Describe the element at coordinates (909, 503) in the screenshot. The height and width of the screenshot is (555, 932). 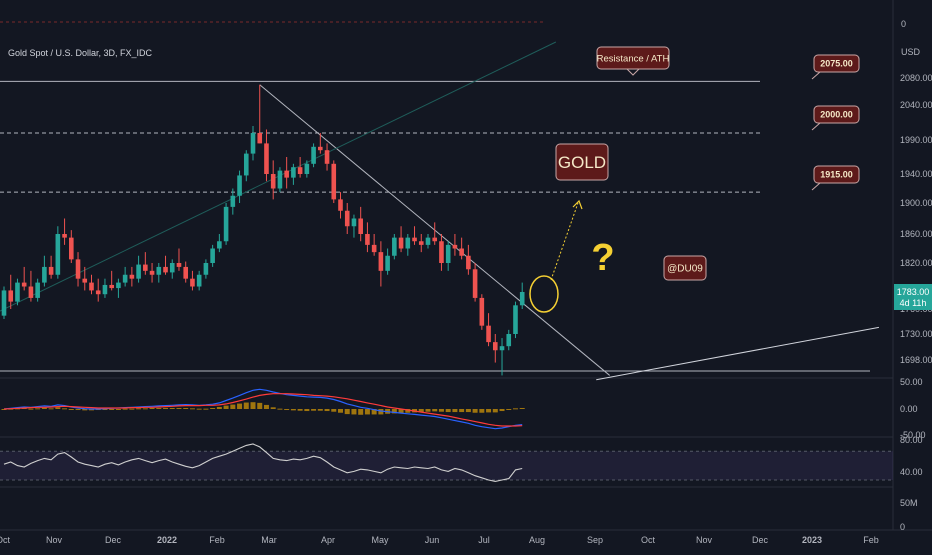
I see `volume-tick-label: 50M` at that location.